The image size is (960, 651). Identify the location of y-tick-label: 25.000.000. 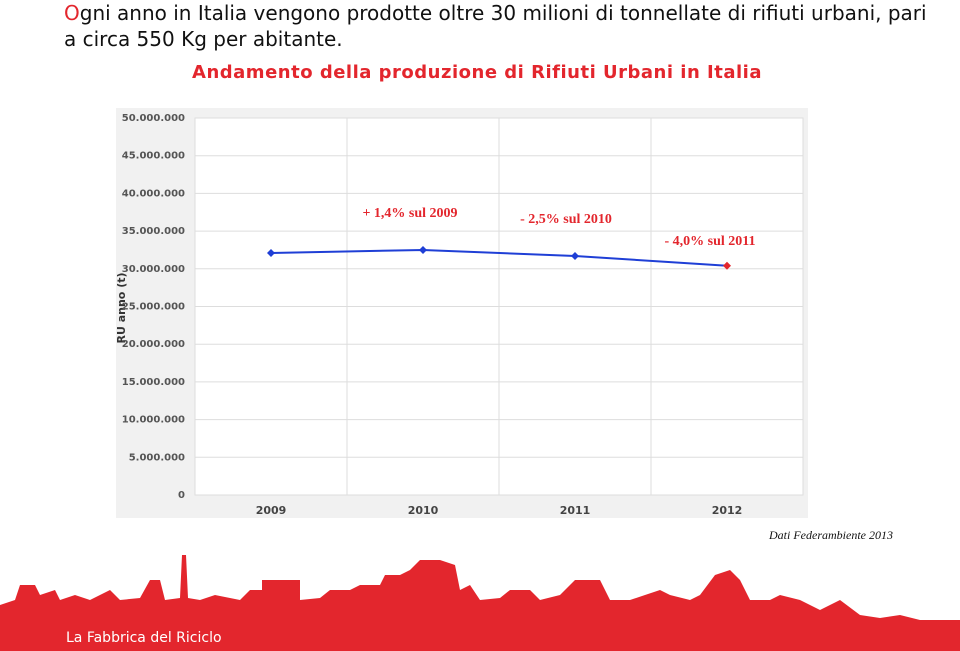
(153, 307).